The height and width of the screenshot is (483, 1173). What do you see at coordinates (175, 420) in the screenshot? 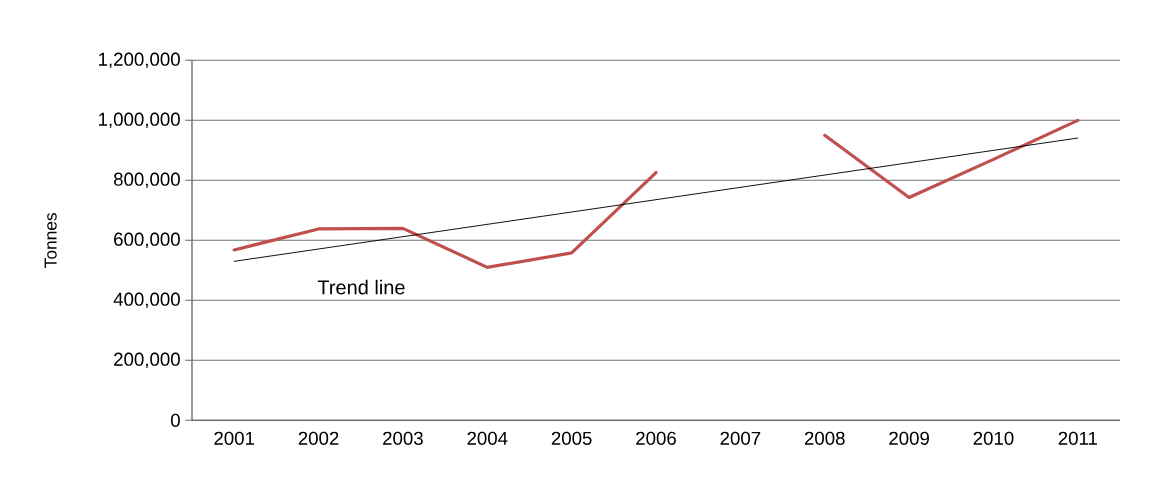
I see `y-tick-label: 0` at bounding box center [175, 420].